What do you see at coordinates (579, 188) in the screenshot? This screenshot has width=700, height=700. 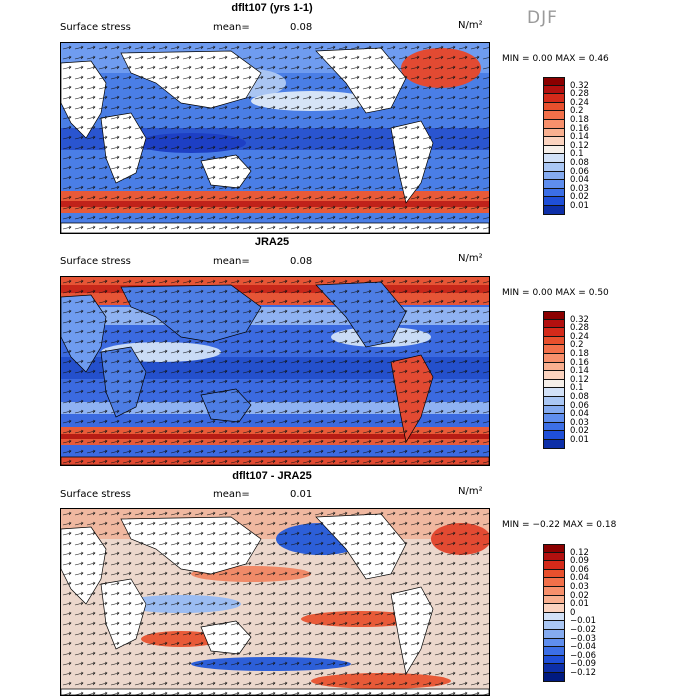 I see `colorbar-tick-label: 0.03` at bounding box center [579, 188].